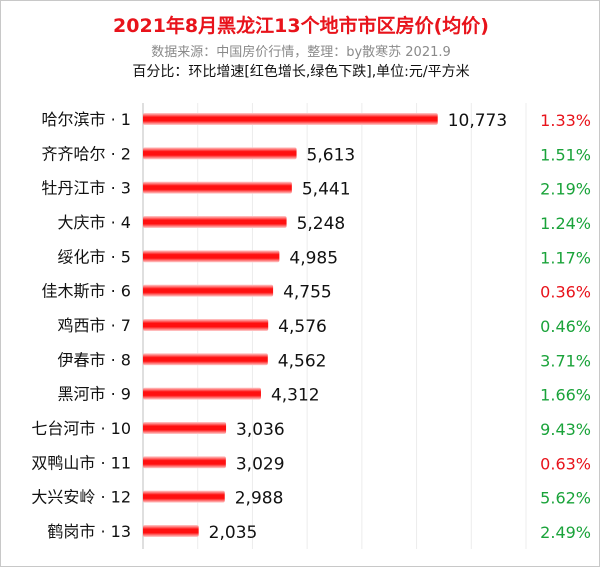 The image size is (600, 567). I want to click on value-label: 5,248, so click(321, 224).